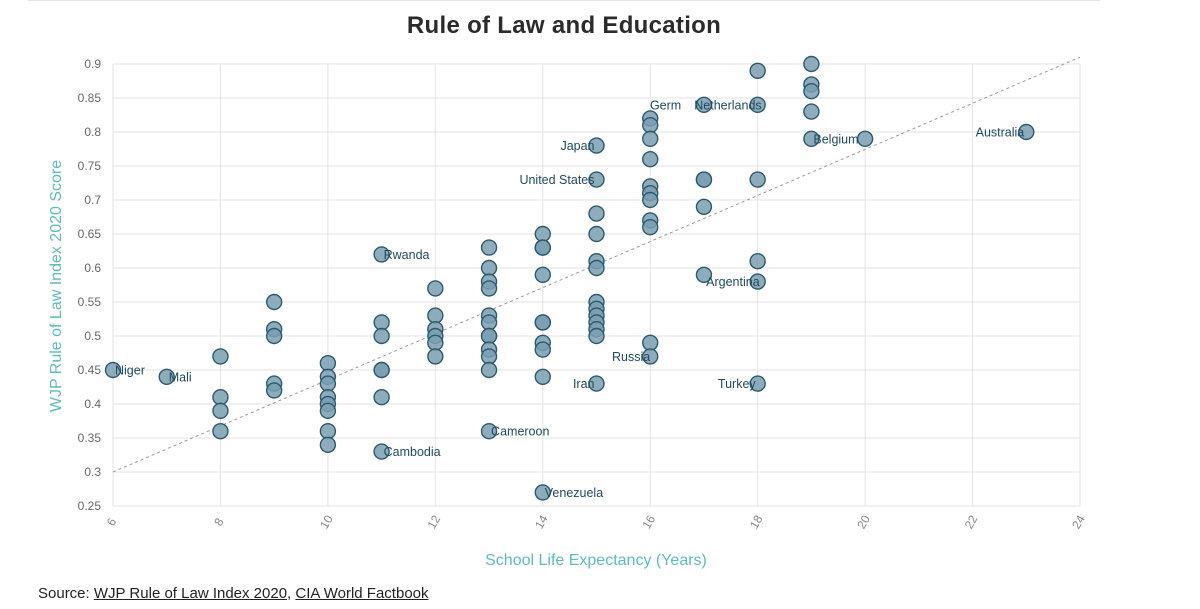 This screenshot has height=609, width=1200. I want to click on x-tick-label: 6, so click(112, 521).